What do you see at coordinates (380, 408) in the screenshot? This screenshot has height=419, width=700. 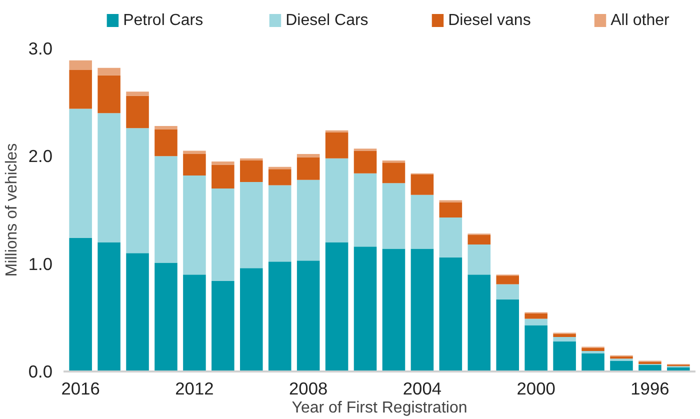 I see `x-axis-title: Year of First Registration` at bounding box center [380, 408].